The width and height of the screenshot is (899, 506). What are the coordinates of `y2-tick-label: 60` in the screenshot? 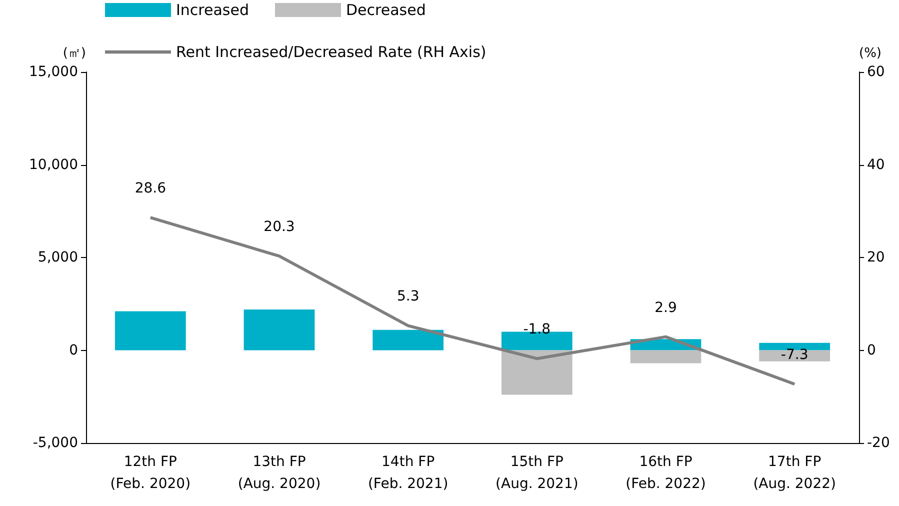 It's located at (876, 72).